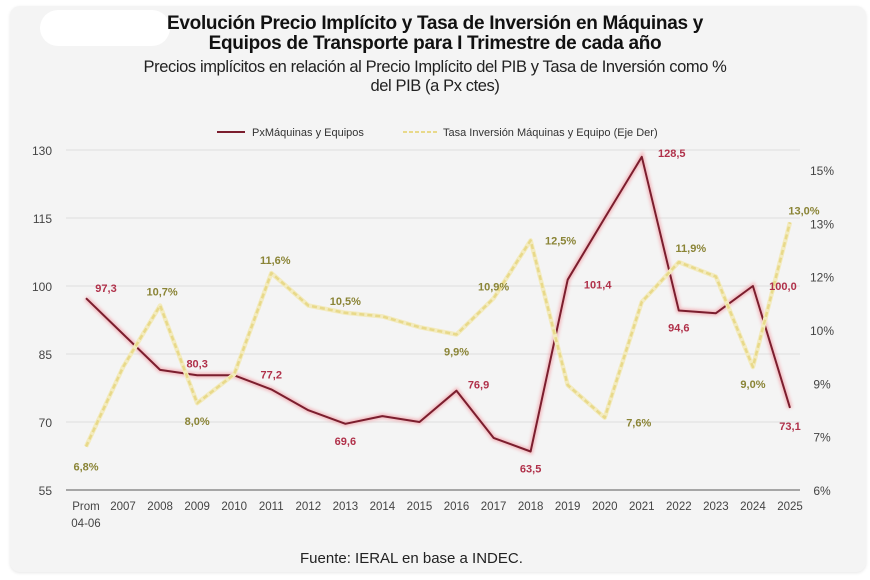  Describe the element at coordinates (420, 507) in the screenshot. I see `x-tick-label: 2015` at that location.